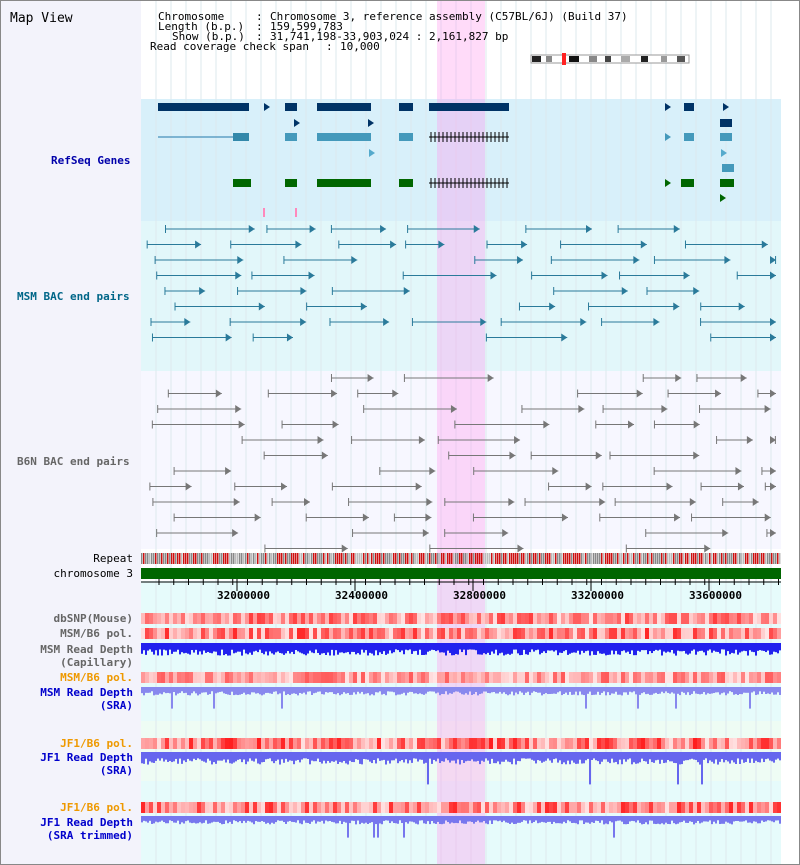 Image resolution: width=800 pixels, height=865 pixels. What do you see at coordinates (73, 296) in the screenshot?
I see `track-label-msm-bac: MSM BAC end pairs` at bounding box center [73, 296].